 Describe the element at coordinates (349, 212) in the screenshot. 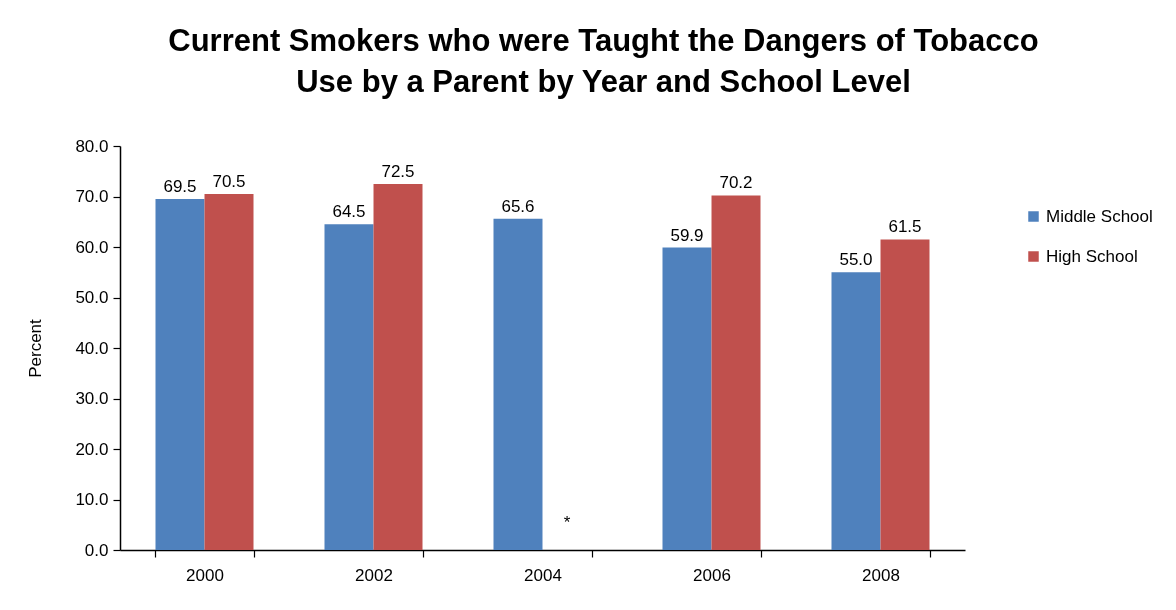

I see `data-label: 64.5` at that location.